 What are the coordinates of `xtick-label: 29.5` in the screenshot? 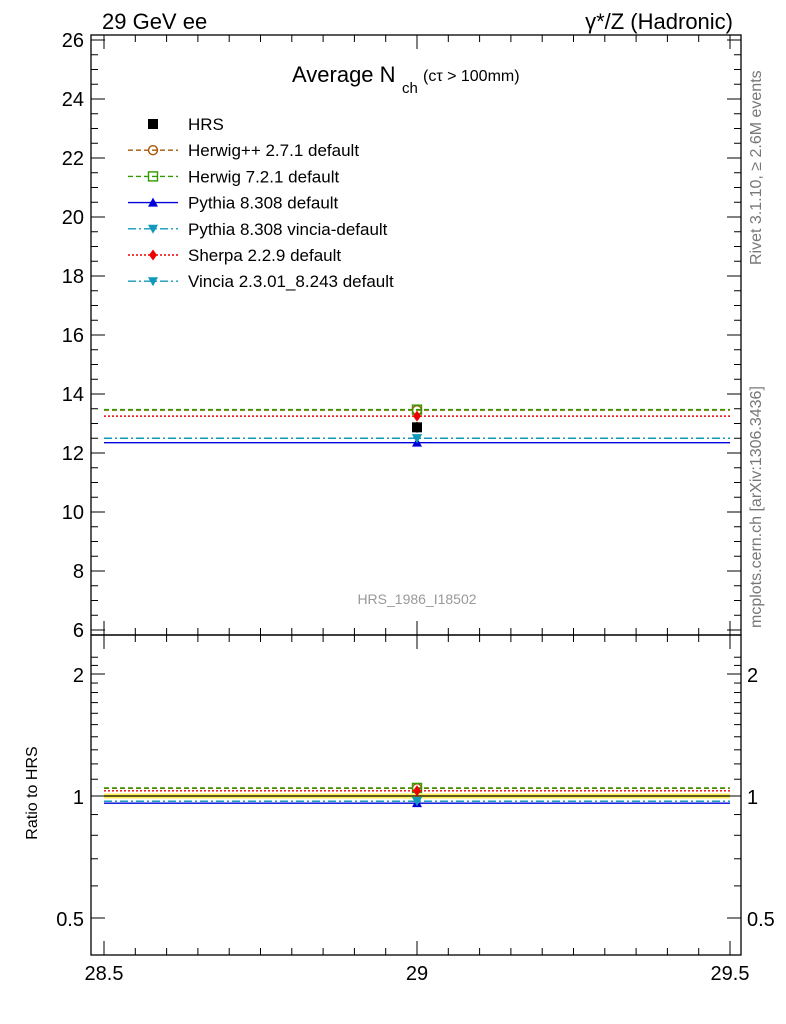 It's located at (730, 974).